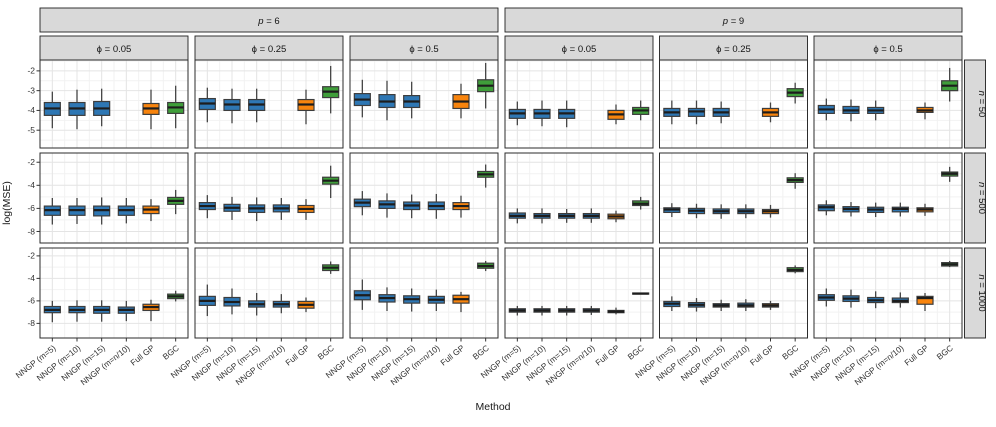 This screenshot has width=996, height=427. I want to click on facet-strip-label: n = 50, so click(981, 104).